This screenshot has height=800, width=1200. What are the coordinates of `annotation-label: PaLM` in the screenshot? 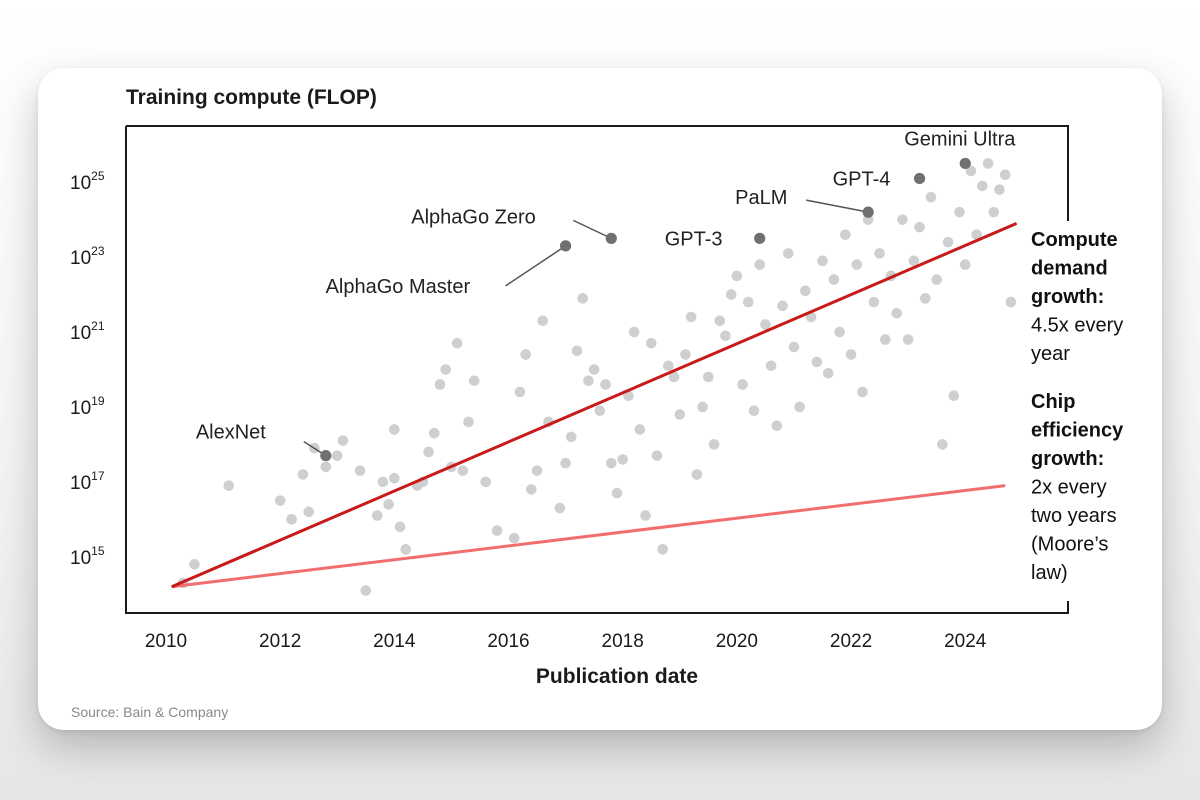 It's located at (761, 198).